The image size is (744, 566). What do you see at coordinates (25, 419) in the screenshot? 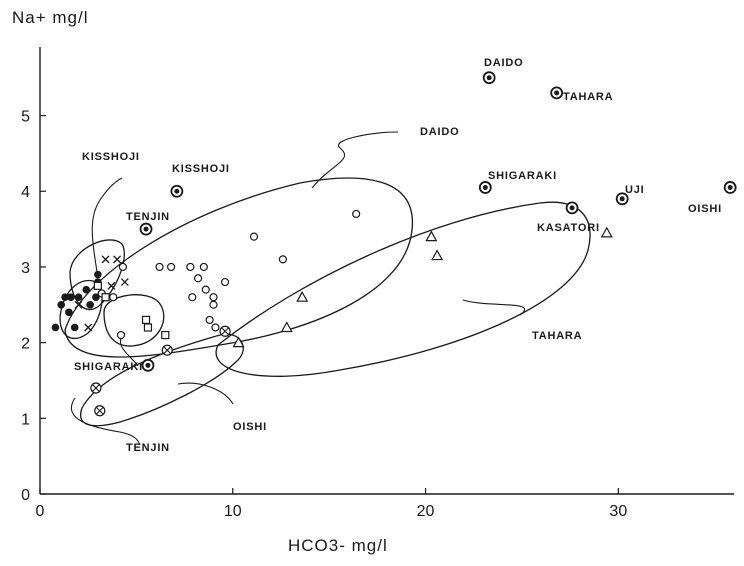
I see `y-tick-label: 1` at bounding box center [25, 419].